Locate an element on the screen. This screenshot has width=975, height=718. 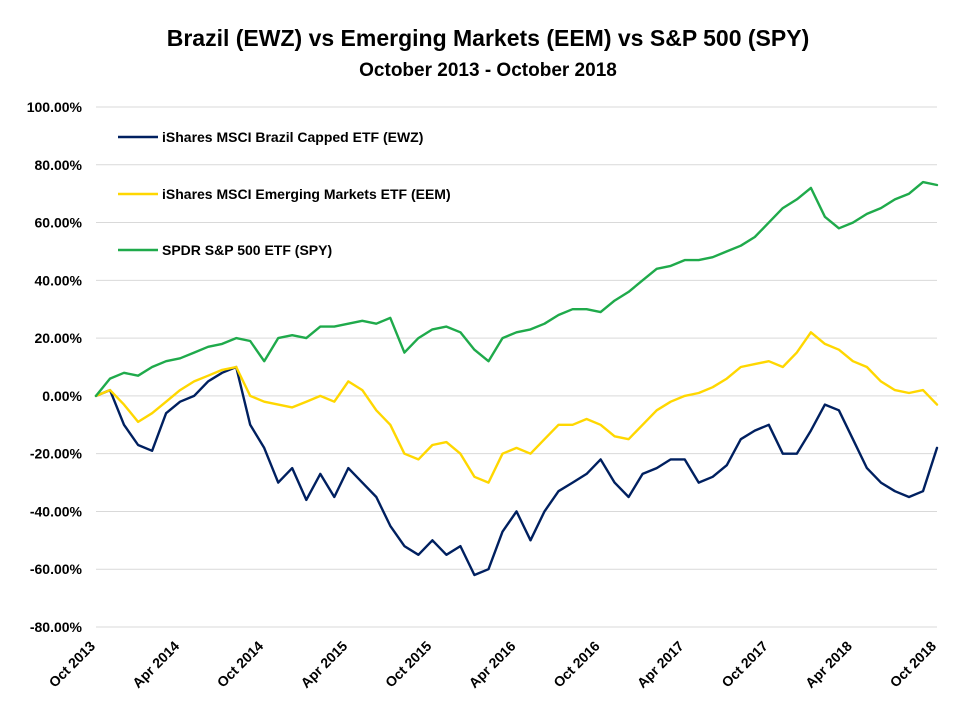
y-tick-label: -80.00% is located at coordinates (56, 627).